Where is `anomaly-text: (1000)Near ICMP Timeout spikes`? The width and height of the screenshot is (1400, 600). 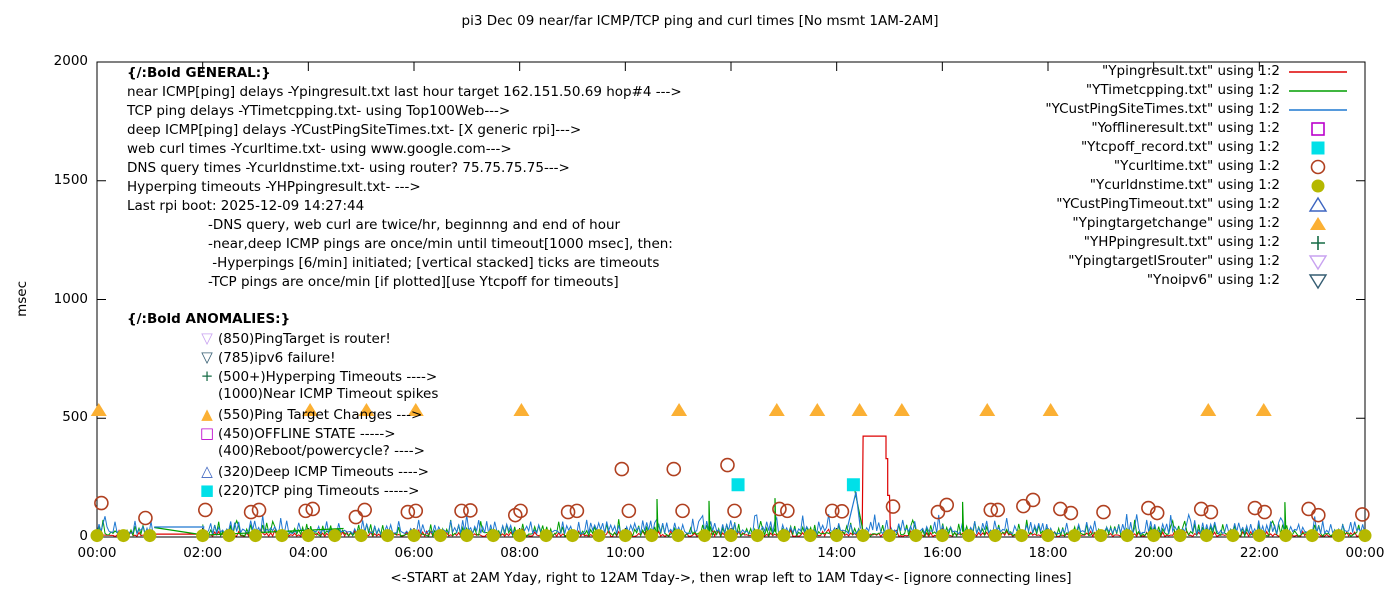
anomaly-text: (1000)Near ICMP Timeout spikes is located at coordinates (328, 394).